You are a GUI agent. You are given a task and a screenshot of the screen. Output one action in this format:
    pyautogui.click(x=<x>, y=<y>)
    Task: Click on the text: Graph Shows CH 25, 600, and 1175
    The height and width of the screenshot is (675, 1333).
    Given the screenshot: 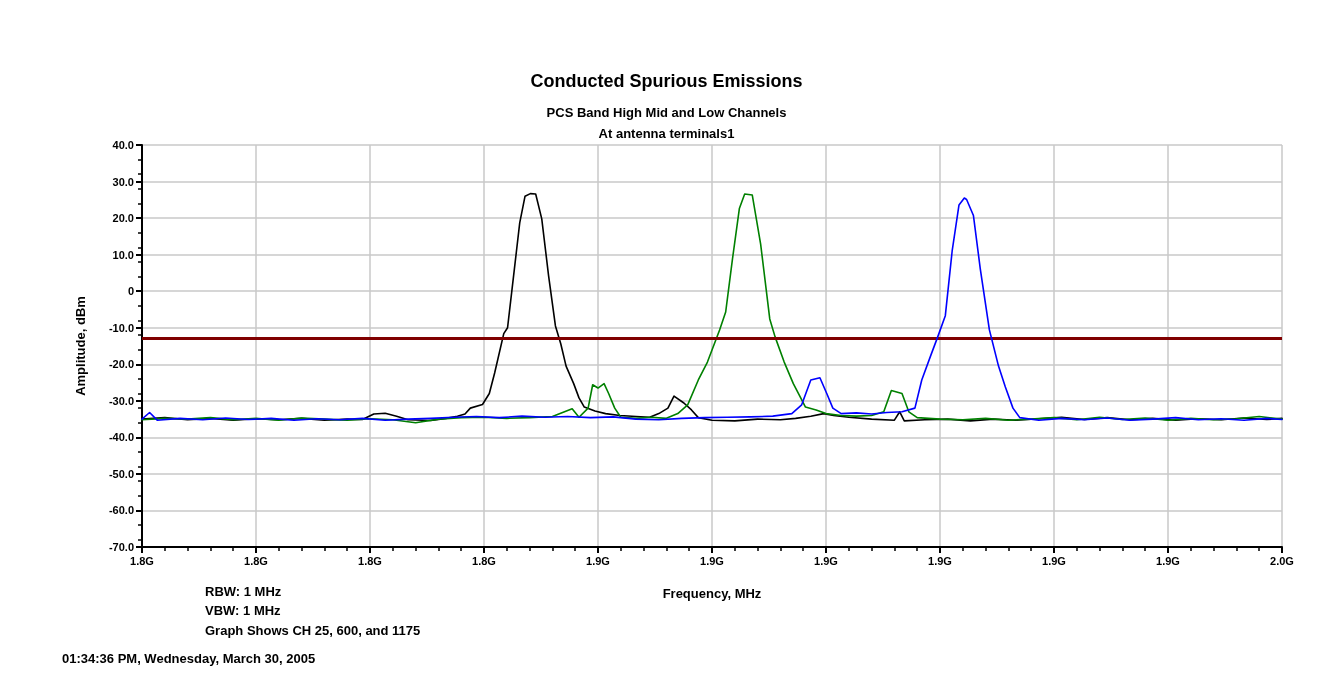 What is the action you would take?
    pyautogui.click(x=313, y=630)
    